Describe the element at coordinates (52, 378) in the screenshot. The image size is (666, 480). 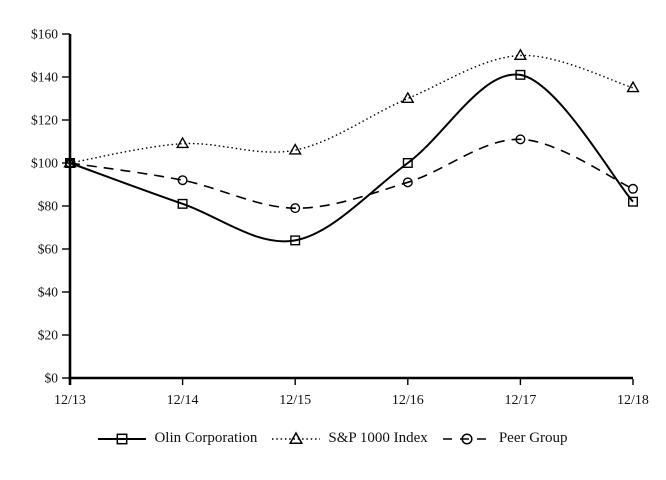
I see `y-tick-label: $0` at that location.